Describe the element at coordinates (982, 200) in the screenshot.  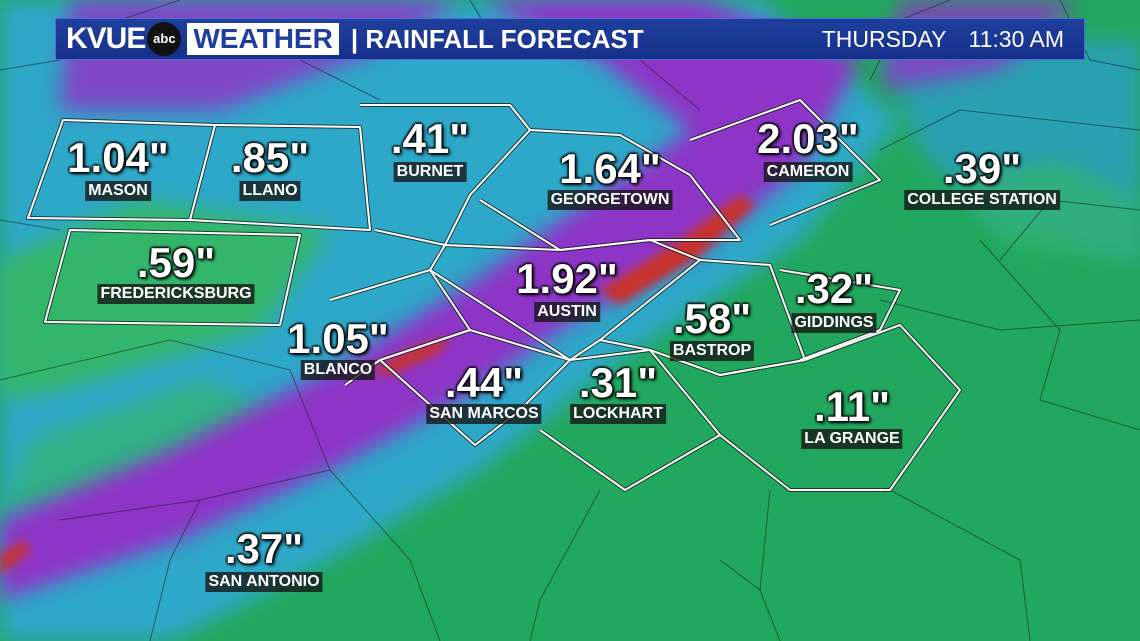
I see `city-college-station: COLLEGE STATION` at that location.